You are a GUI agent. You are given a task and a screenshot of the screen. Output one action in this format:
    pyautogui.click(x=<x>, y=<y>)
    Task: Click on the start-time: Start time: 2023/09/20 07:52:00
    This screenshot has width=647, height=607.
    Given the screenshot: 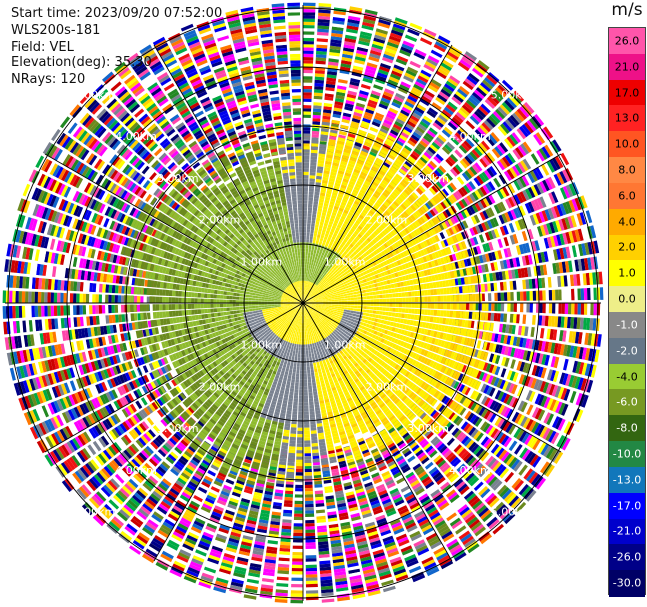 What is the action you would take?
    pyautogui.click(x=117, y=13)
    